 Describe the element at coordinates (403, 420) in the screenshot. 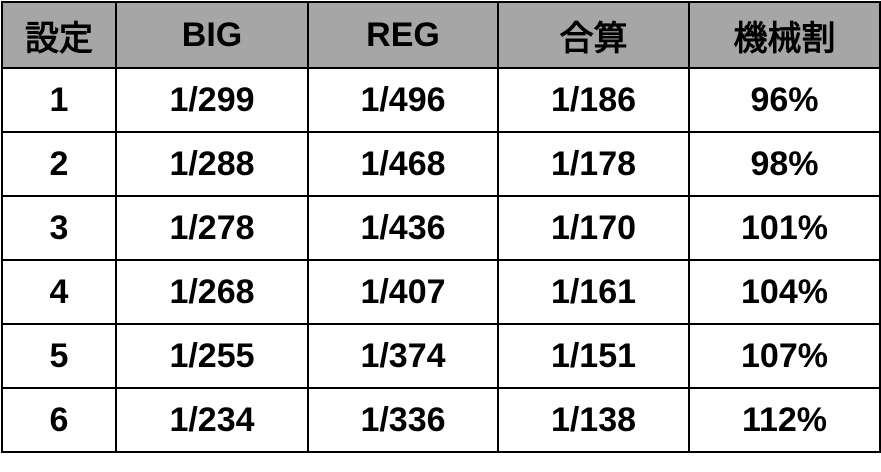

I see `table-cell: 1/336` at that location.